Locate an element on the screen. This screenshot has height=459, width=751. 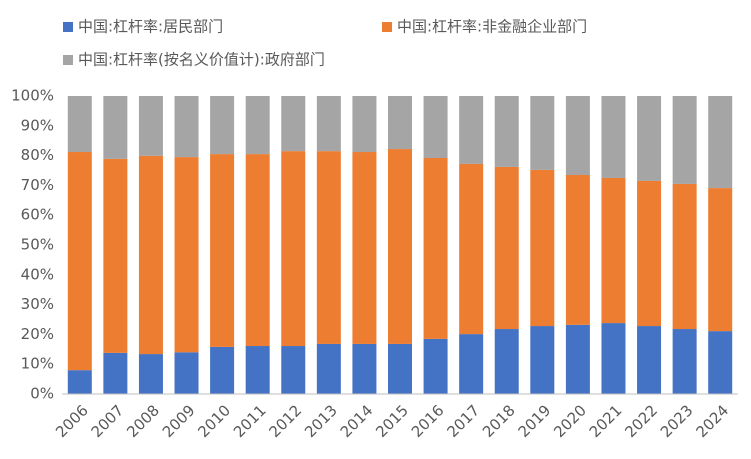
x-tick-label: 2013 is located at coordinates (321, 421).